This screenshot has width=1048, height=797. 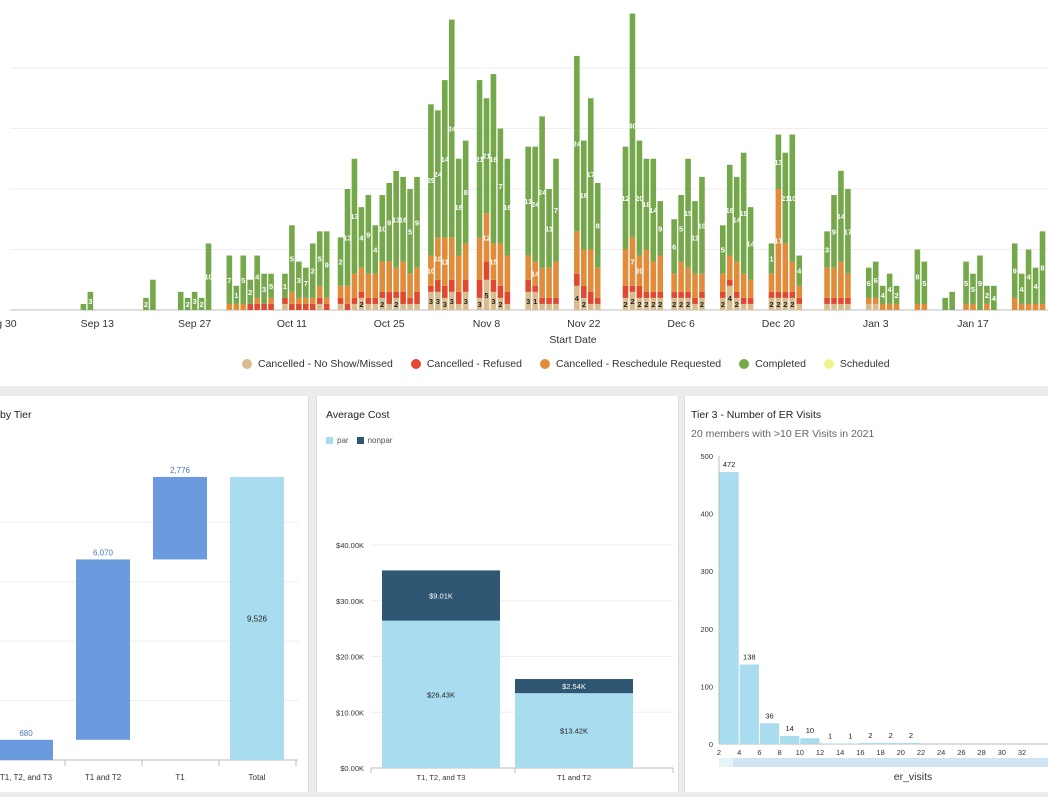 I want to click on top-bar-label: 10, so click(x=208, y=277).